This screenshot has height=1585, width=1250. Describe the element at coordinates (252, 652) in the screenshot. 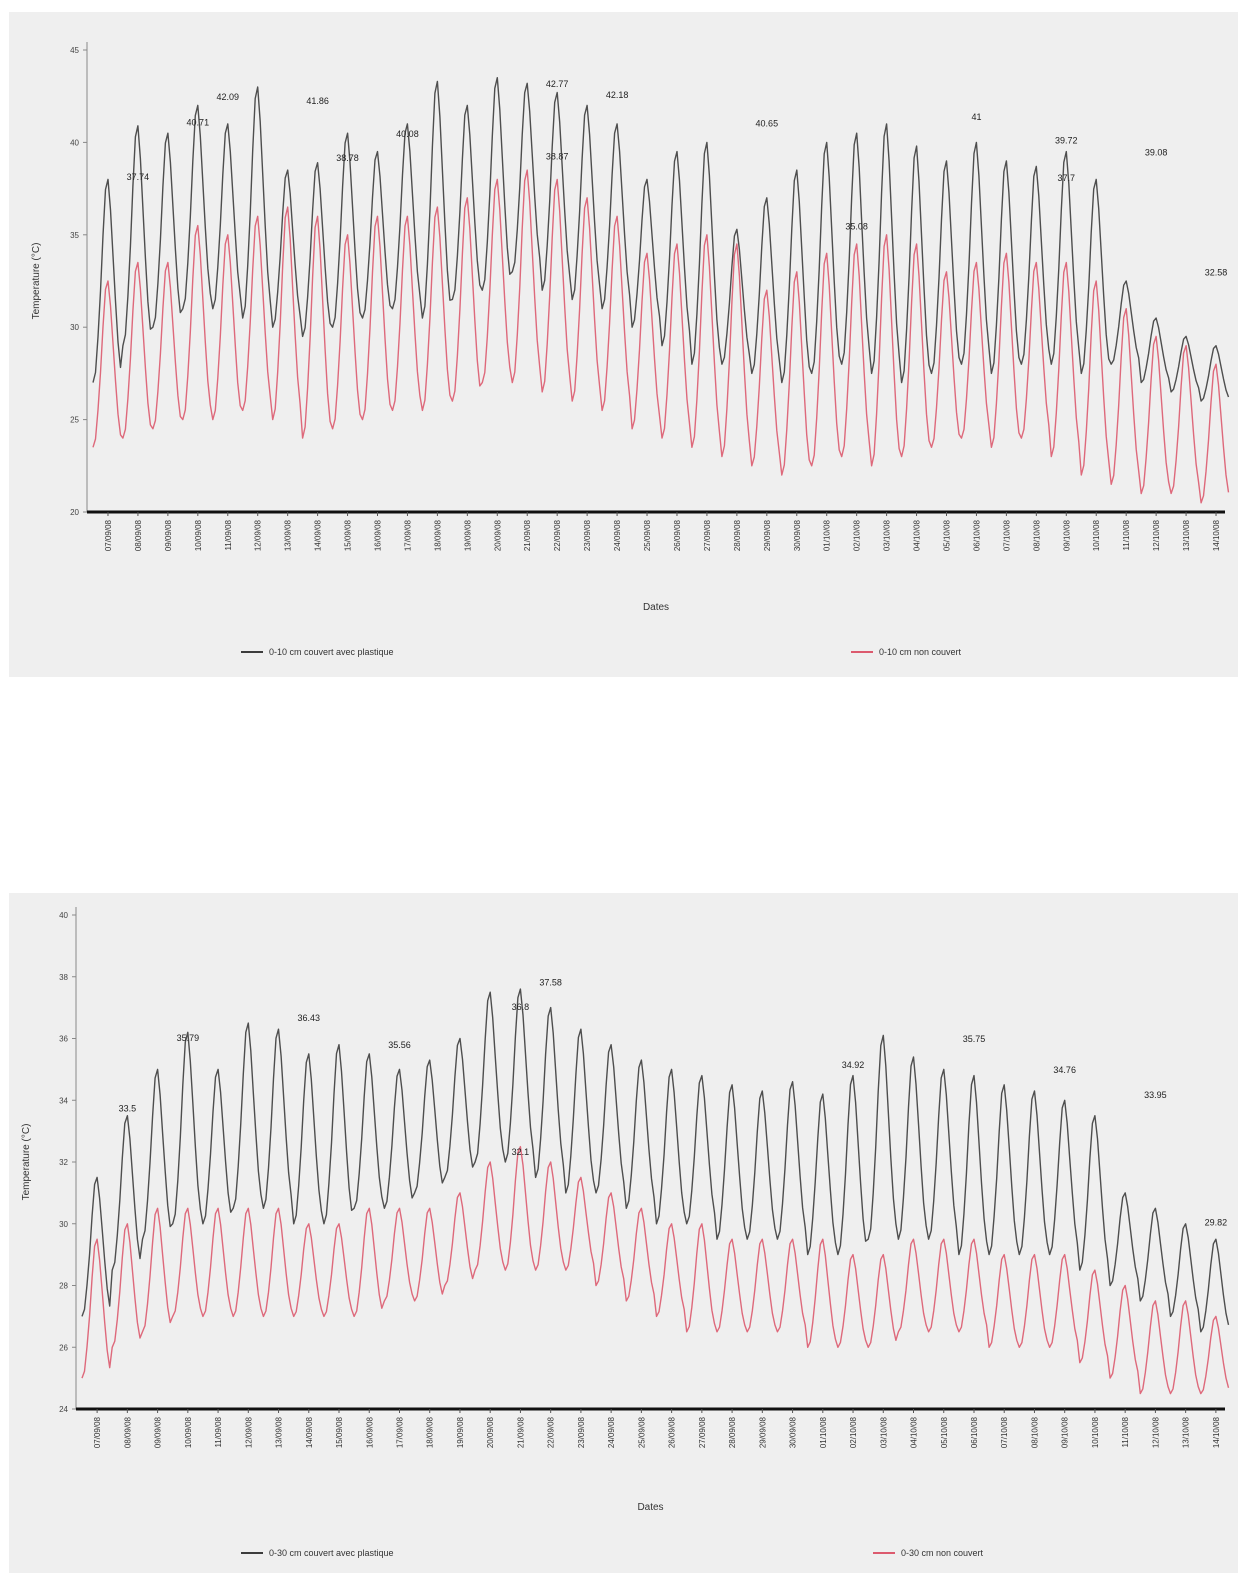

I see `legend-swatch-covered` at that location.